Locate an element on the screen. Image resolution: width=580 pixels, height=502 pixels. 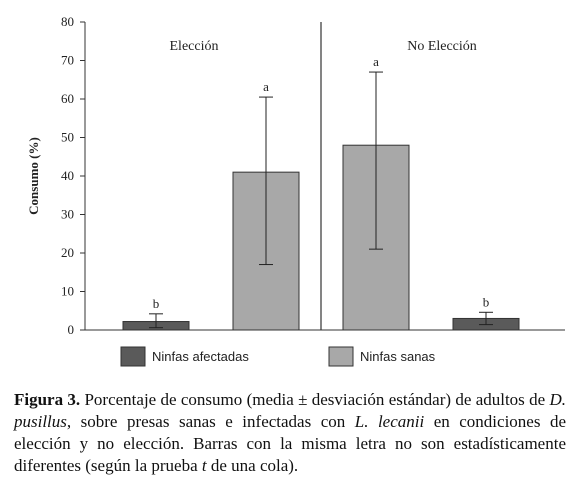
caption-text-4: de una cola). is located at coordinates (252, 465).